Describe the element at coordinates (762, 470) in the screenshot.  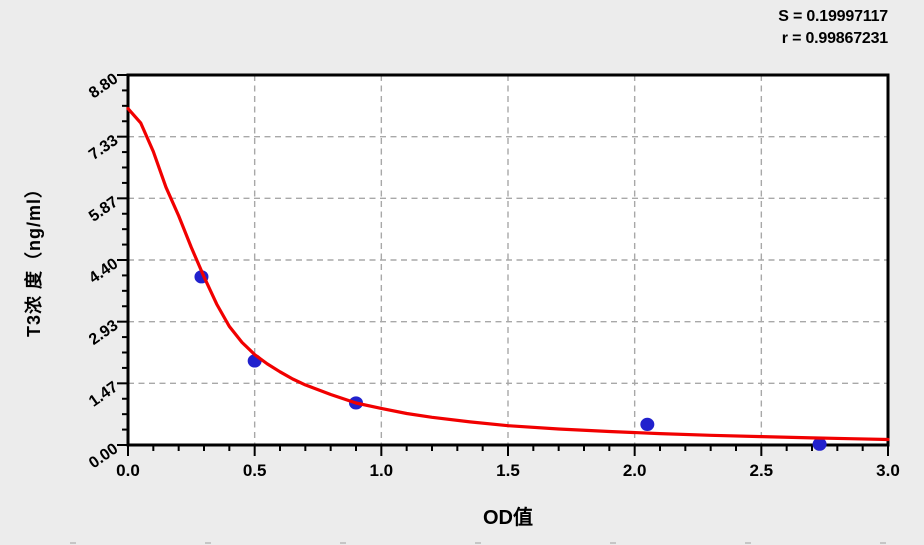
I see `svg-text: 2.5` at that location.